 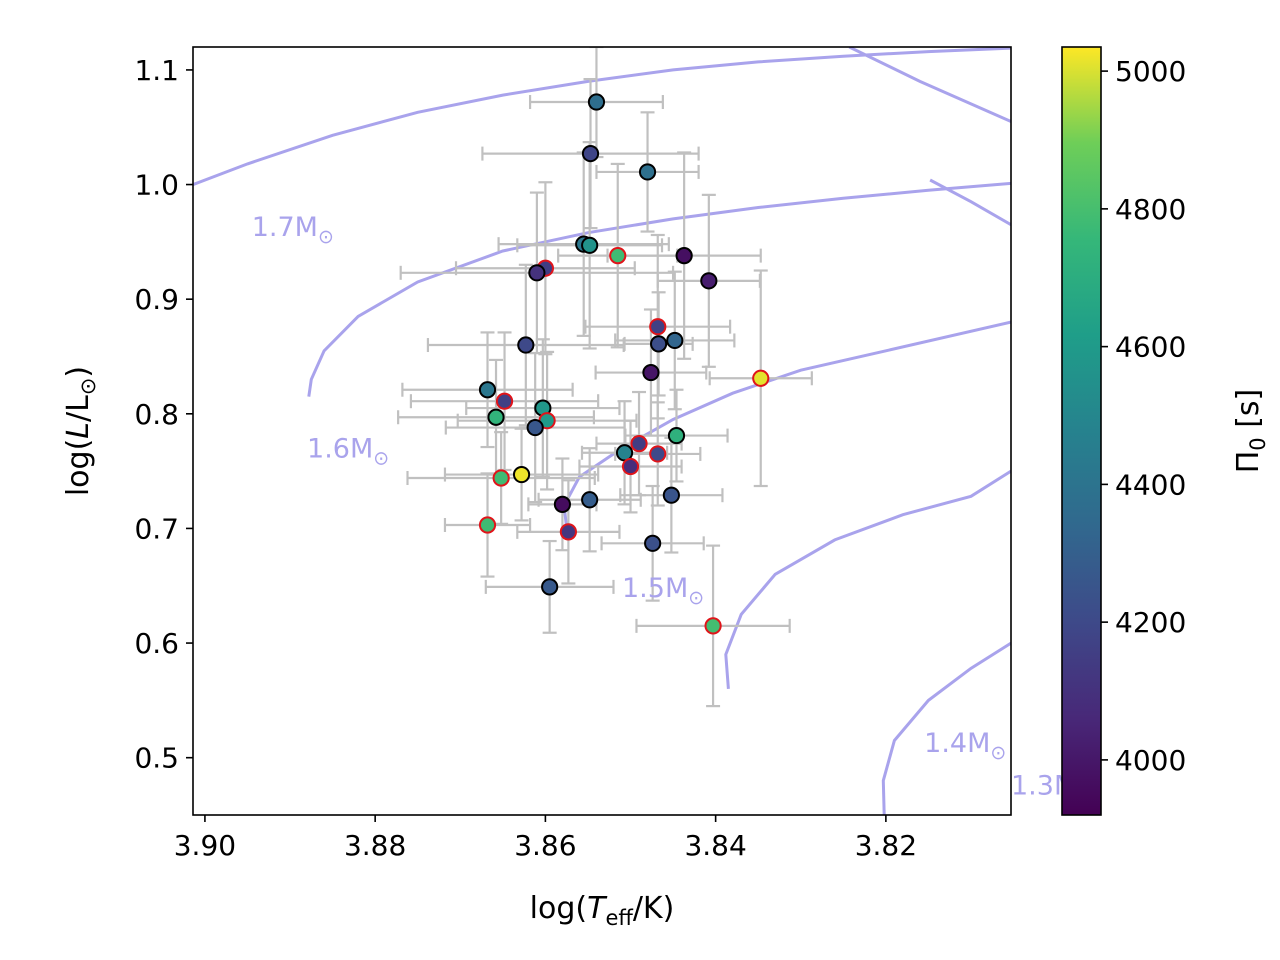 I want to click on colorbar-tick-label-4: 4800, so click(x=1150, y=209).